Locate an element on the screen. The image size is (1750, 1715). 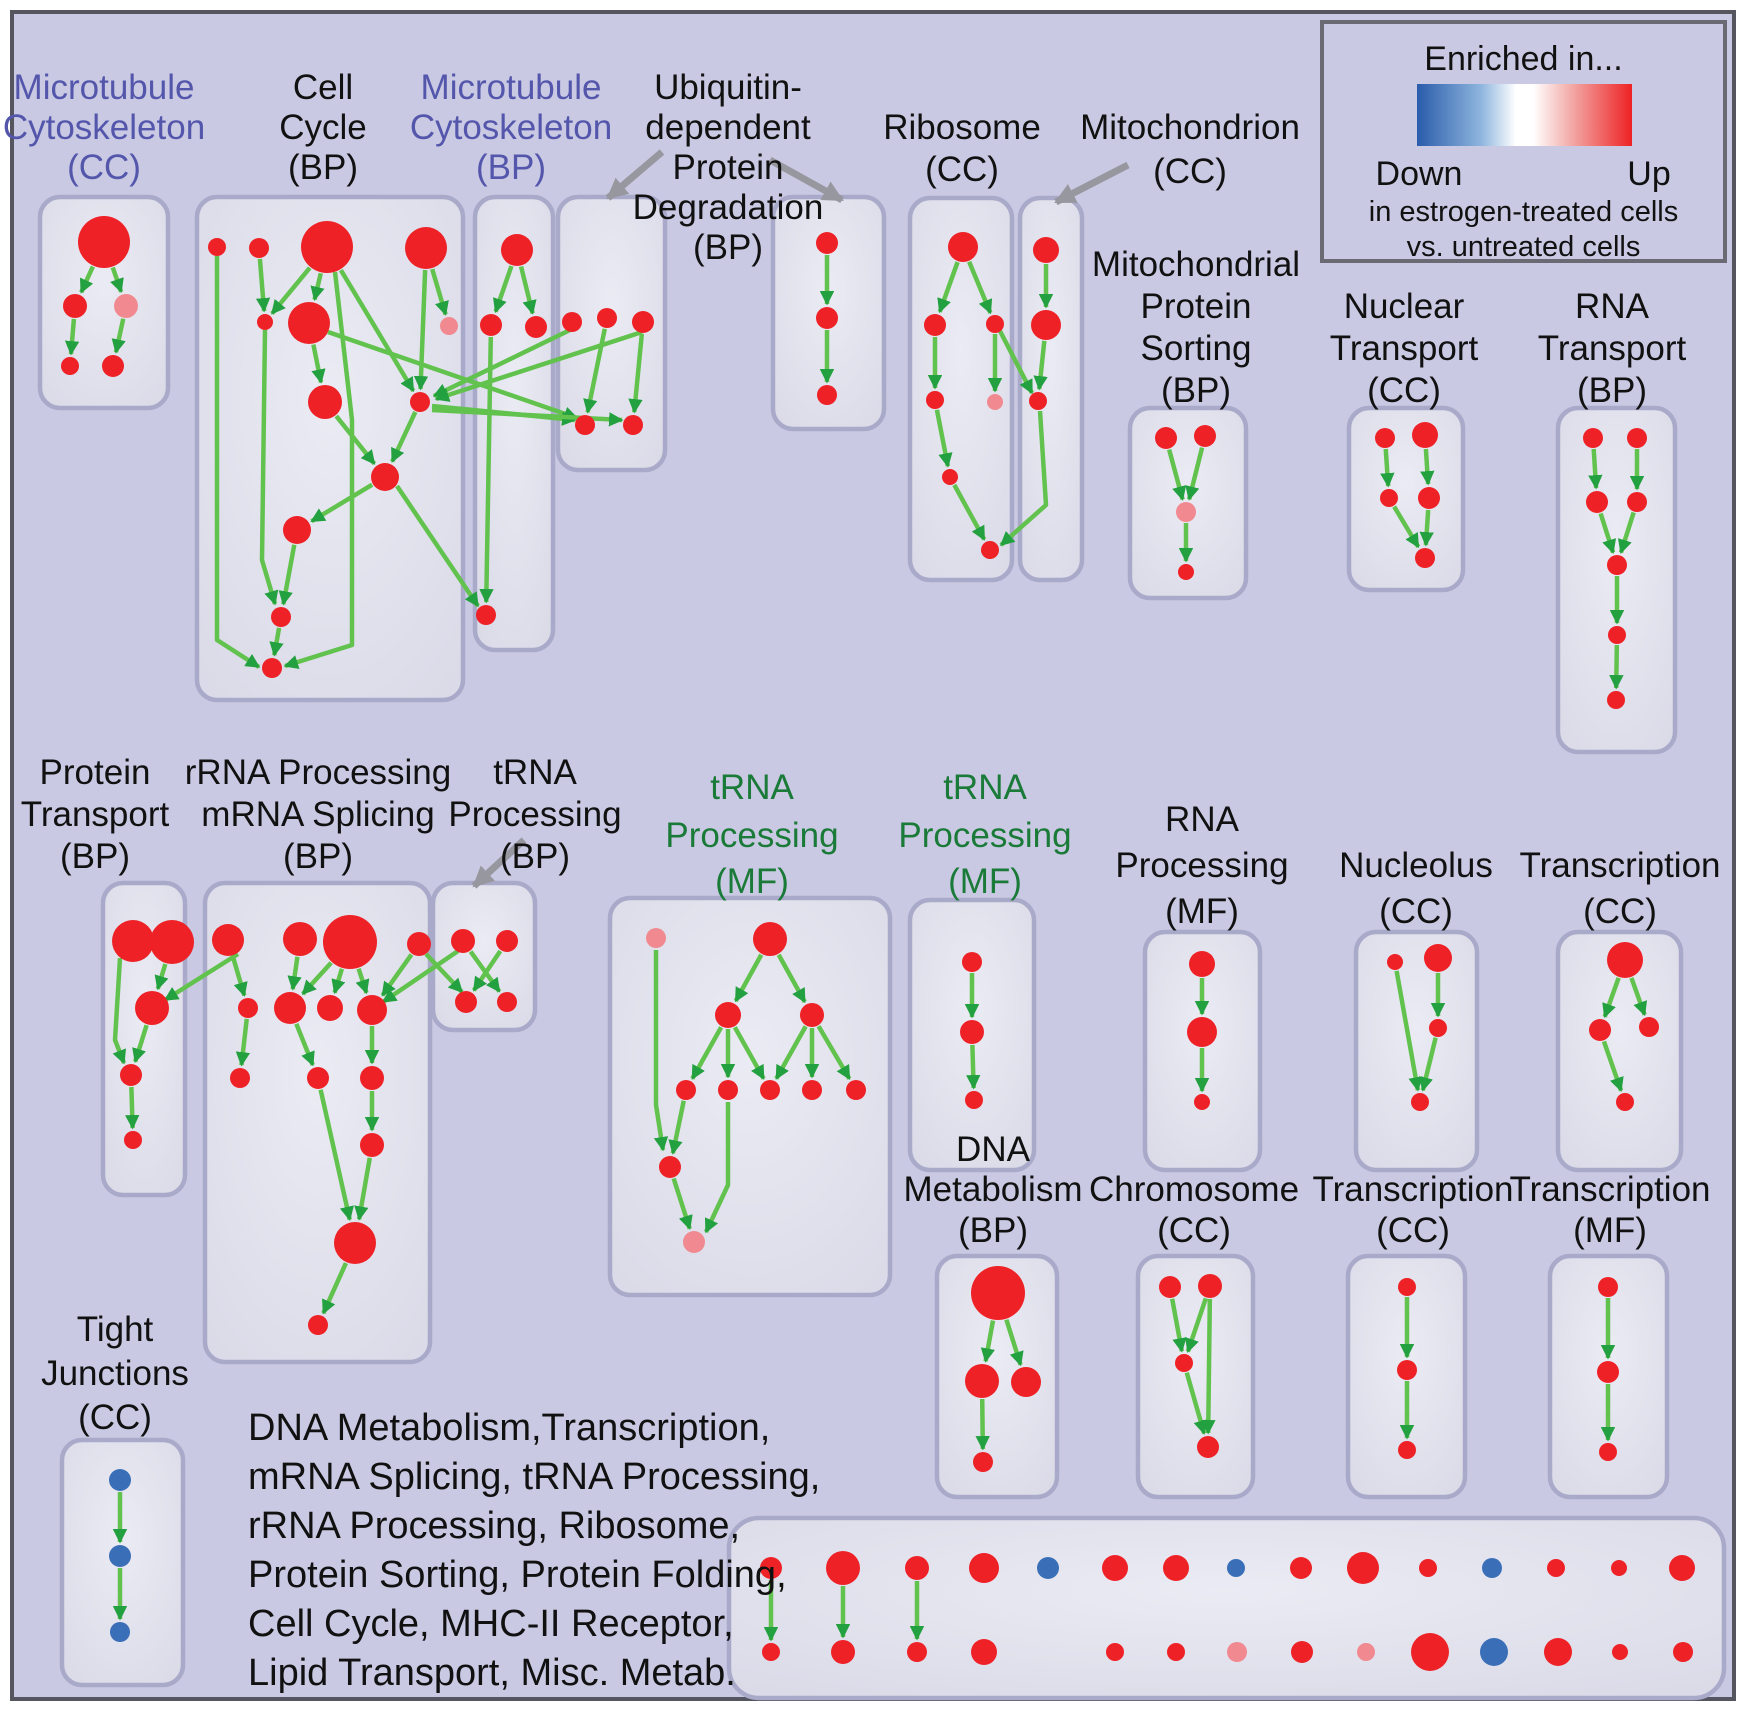
cluster-label-mitochondrial-protein-sorting-bp-line4: (BP) is located at coordinates (1196, 390).